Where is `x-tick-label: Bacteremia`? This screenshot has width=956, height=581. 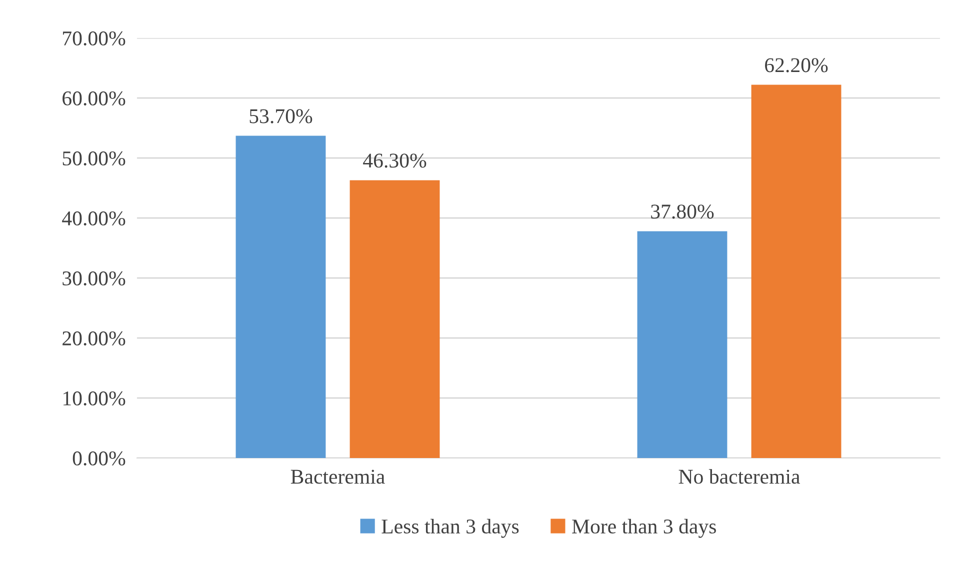
x-tick-label: Bacteremia is located at coordinates (337, 477).